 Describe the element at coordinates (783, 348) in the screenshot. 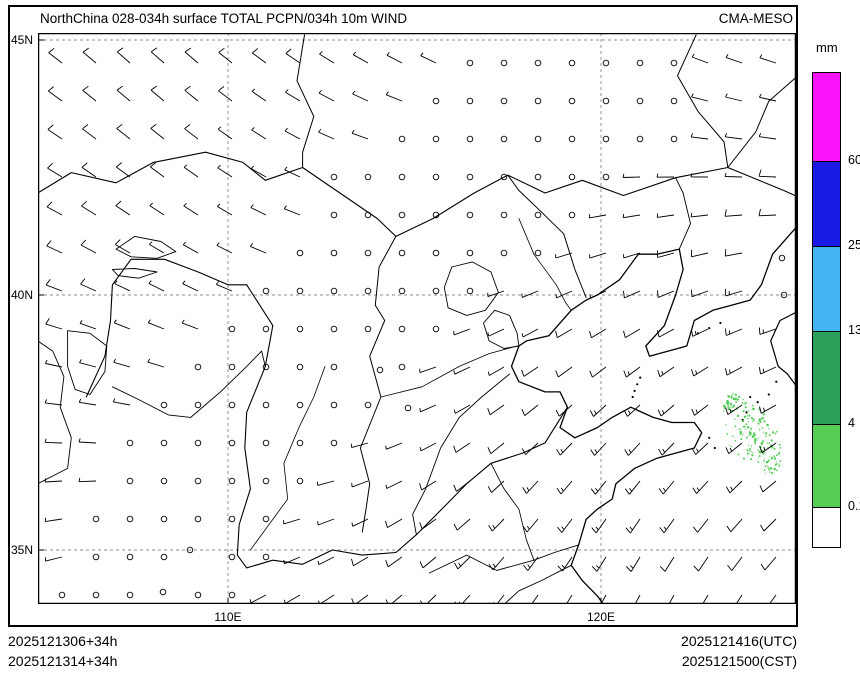

I see `outline-coast-korea` at that location.